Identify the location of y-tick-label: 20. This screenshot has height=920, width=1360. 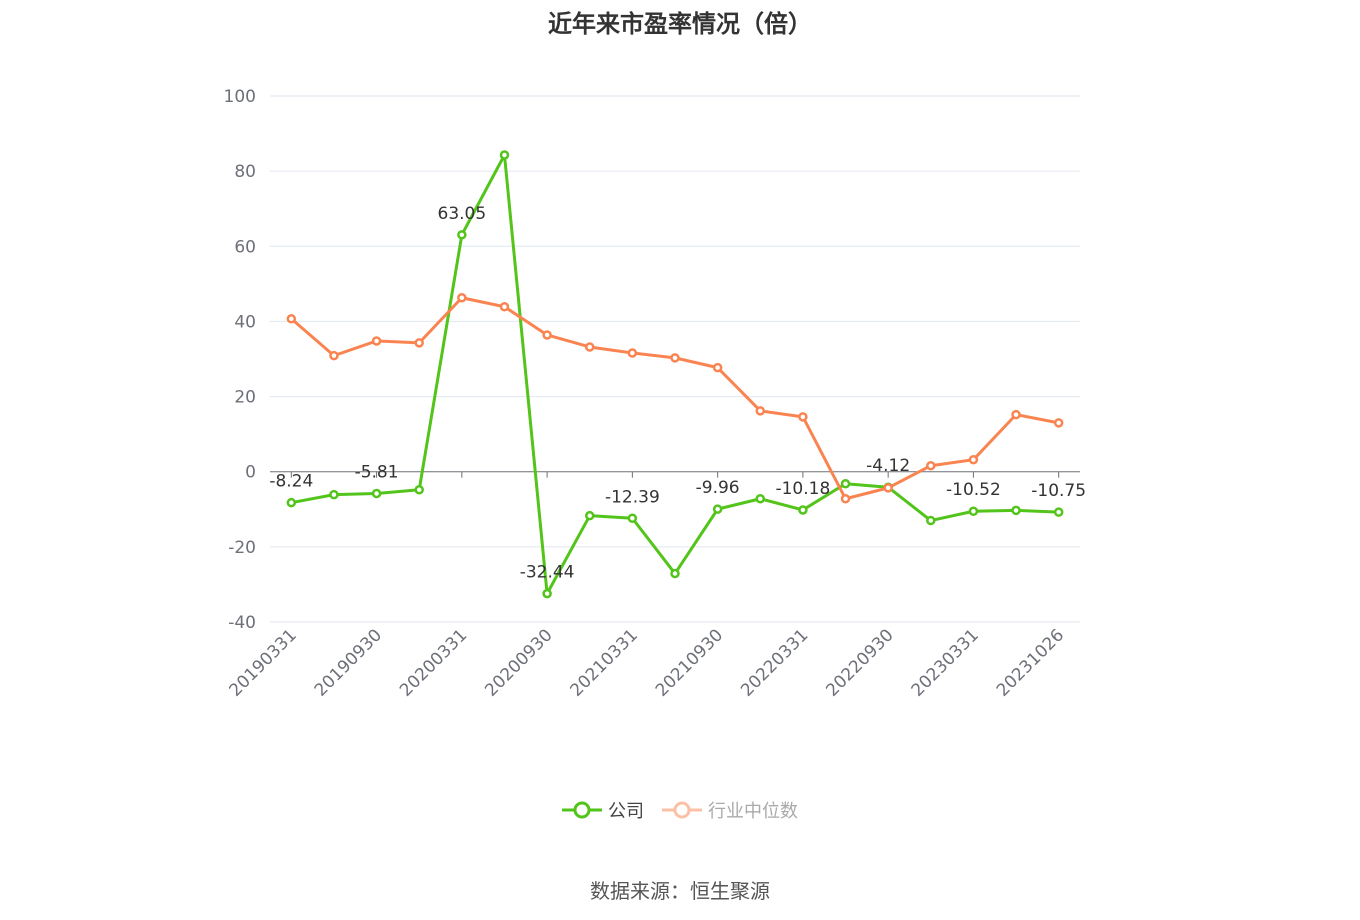
(245, 398).